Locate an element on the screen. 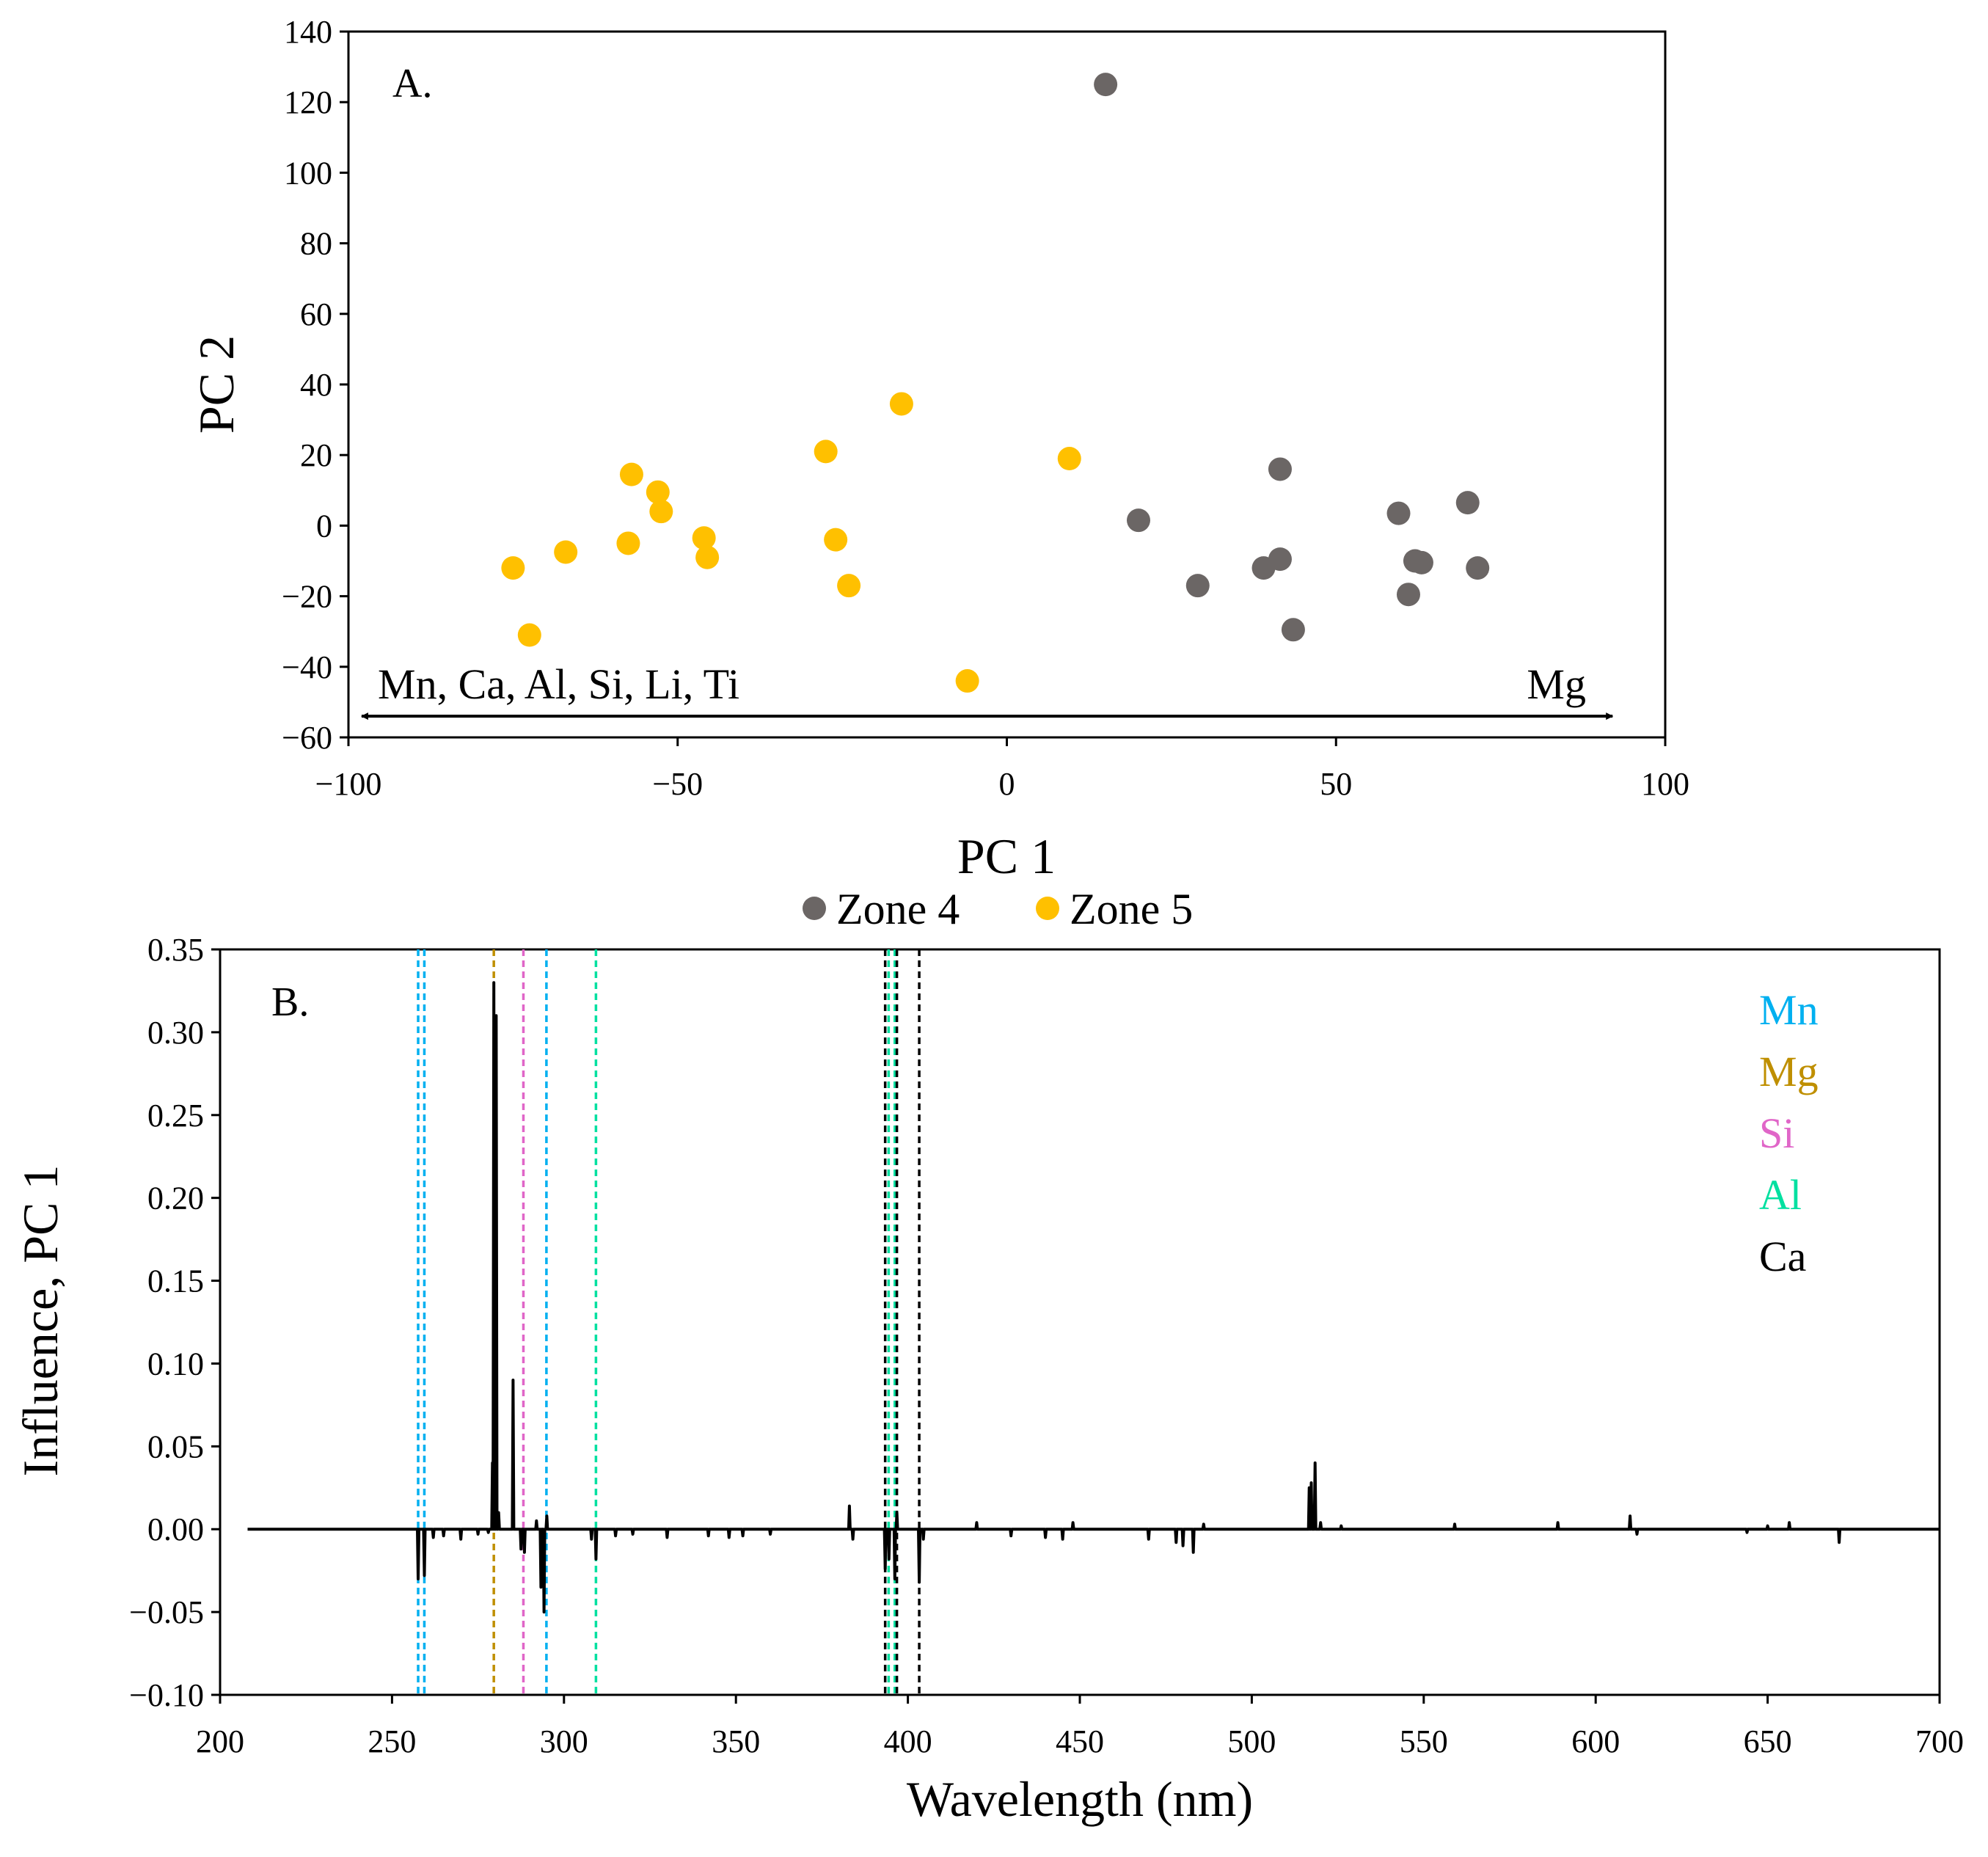  y-tick-label-b: 0.10 is located at coordinates (175, 1364).